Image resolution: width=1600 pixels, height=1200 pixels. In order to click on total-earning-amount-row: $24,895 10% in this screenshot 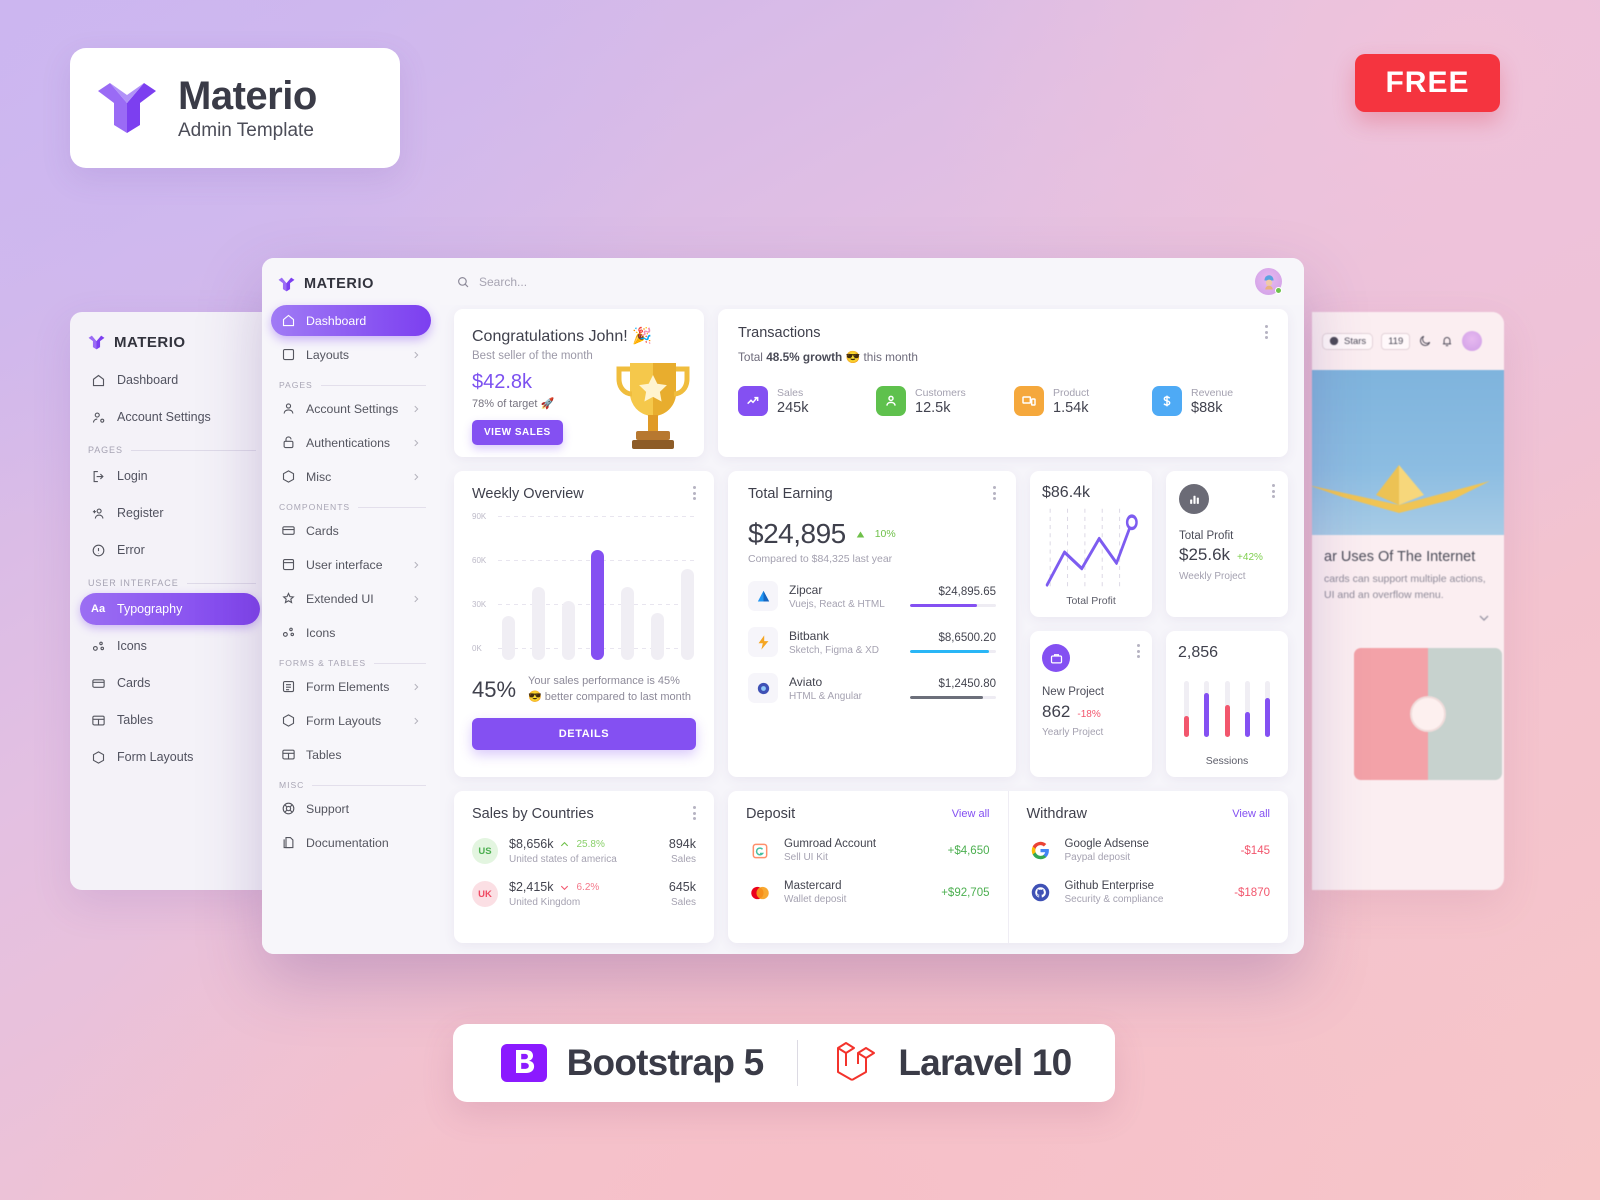, I will do `click(872, 534)`.